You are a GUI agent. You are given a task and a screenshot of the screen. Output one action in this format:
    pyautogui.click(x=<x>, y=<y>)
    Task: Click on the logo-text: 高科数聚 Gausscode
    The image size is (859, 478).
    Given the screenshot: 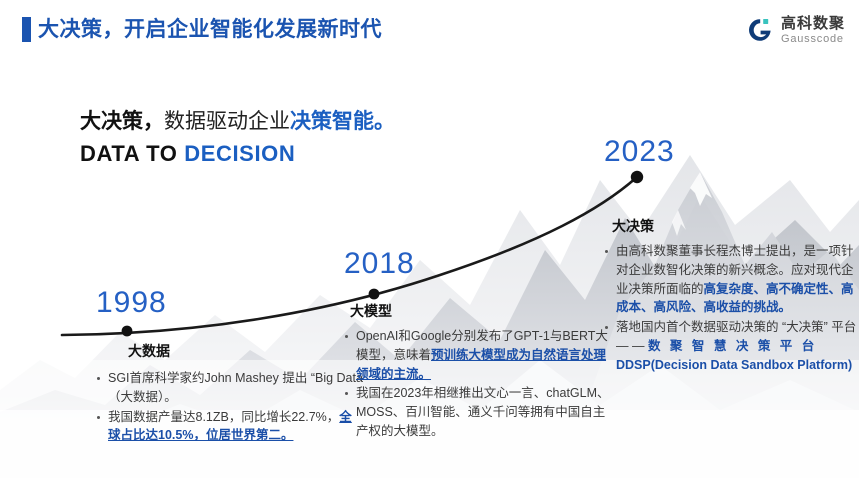 What is the action you would take?
    pyautogui.click(x=813, y=30)
    